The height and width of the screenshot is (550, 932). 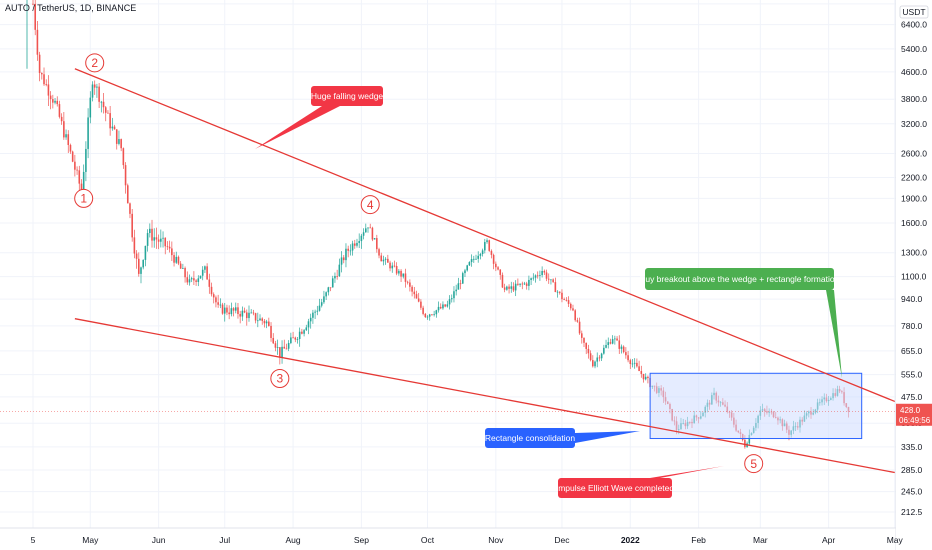 I want to click on annotation-callout: Rectangle consolidation, so click(x=562, y=438).